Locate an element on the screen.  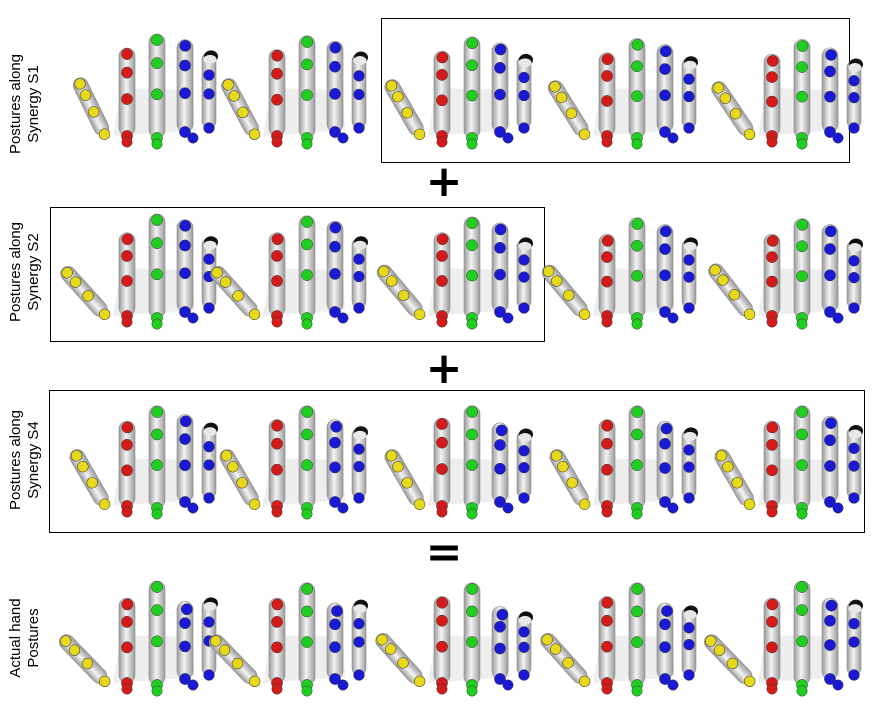
row-label-actual-line1: Actual hand is located at coordinates (15, 638).